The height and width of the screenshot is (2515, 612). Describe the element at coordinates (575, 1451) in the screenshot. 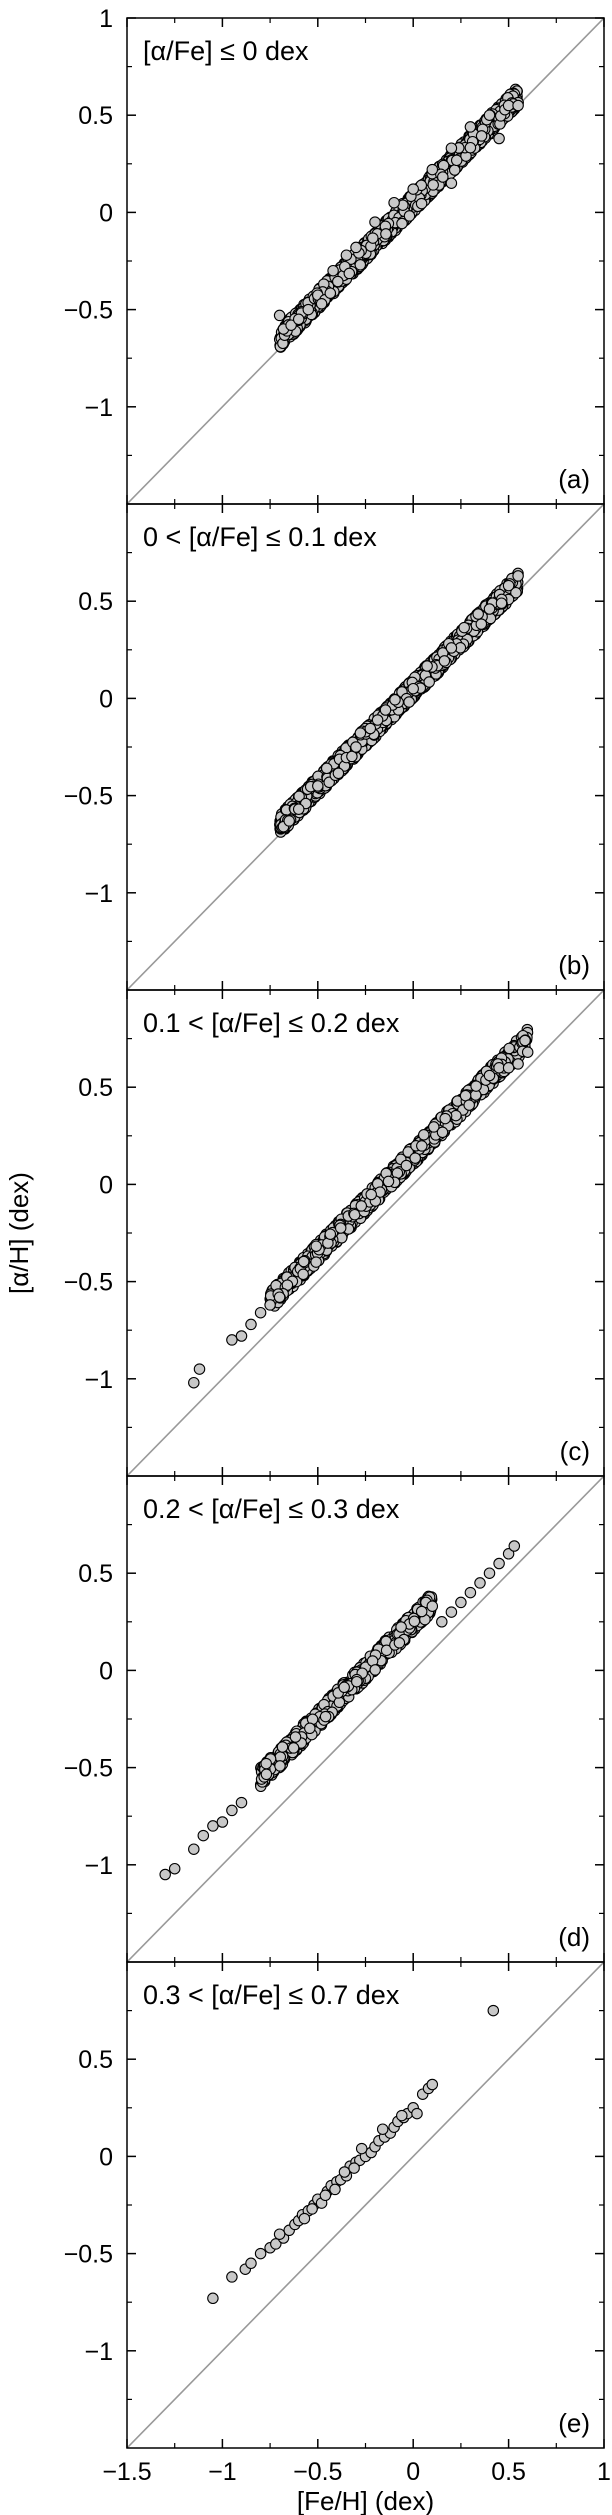

I see `panel-label-c: (c)` at that location.